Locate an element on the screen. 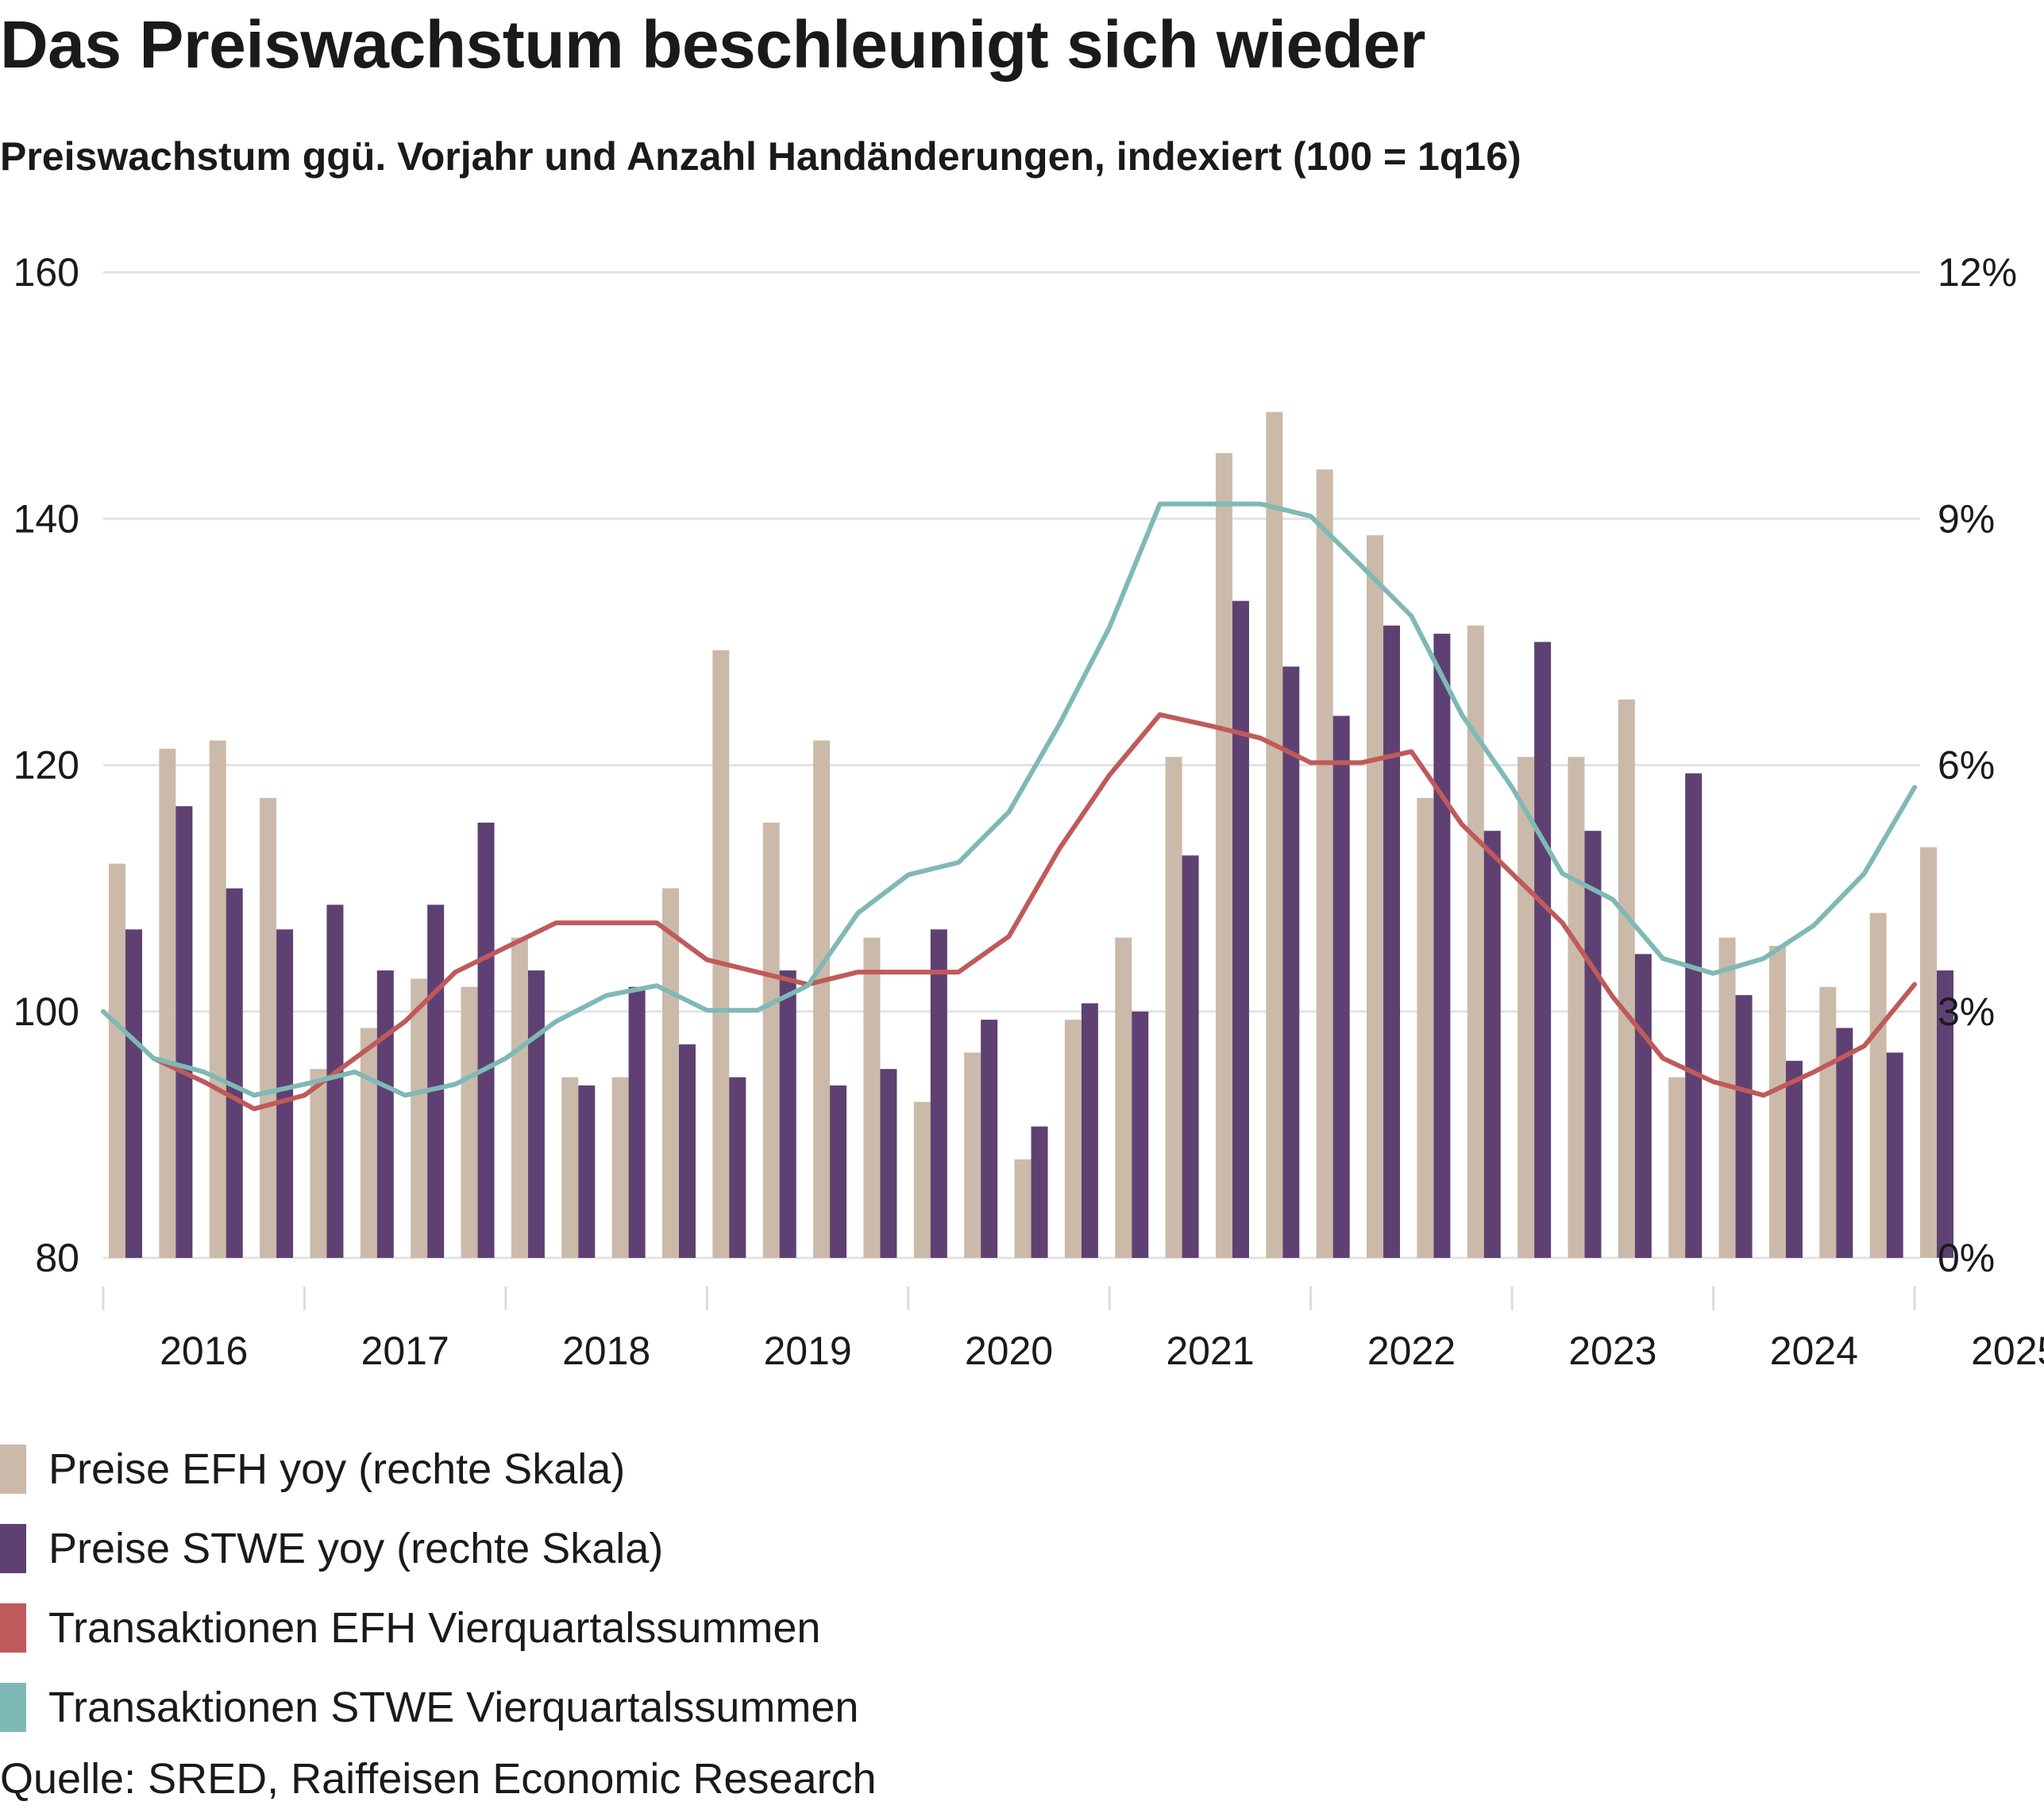 The height and width of the screenshot is (1813, 2044). x-tick-label: 2017 is located at coordinates (405, 1351).